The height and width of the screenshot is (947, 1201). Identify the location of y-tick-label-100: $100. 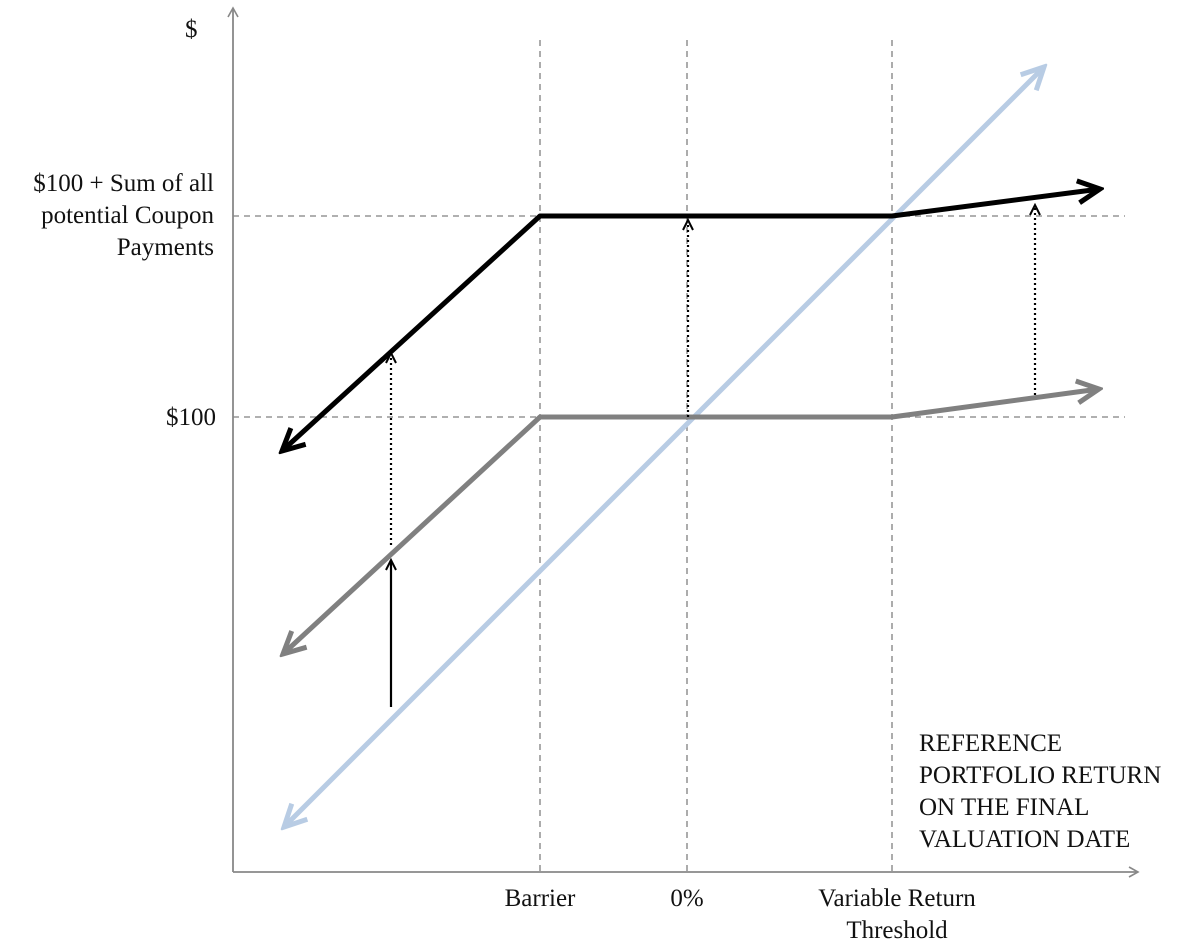
(191, 417).